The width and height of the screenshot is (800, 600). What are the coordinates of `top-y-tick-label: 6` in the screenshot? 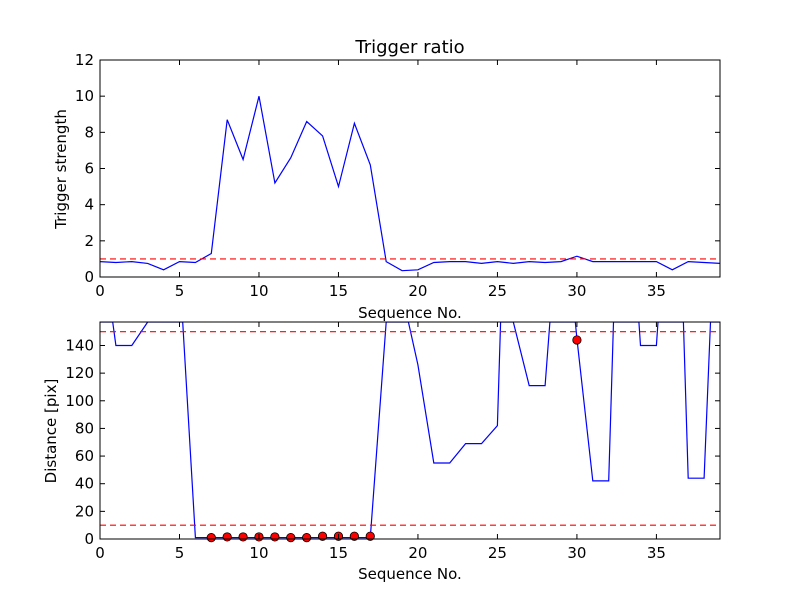 It's located at (89, 169).